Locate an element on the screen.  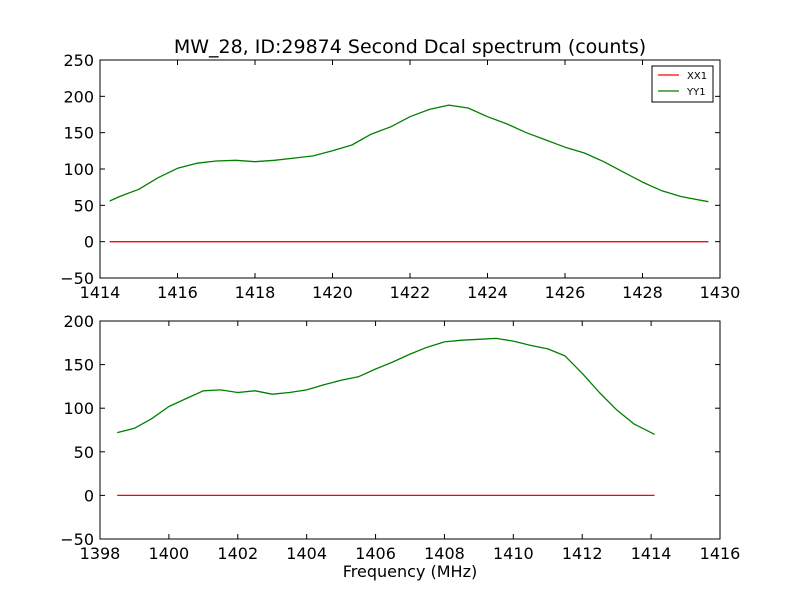
x-tick-label: 1422 is located at coordinates (410, 292).